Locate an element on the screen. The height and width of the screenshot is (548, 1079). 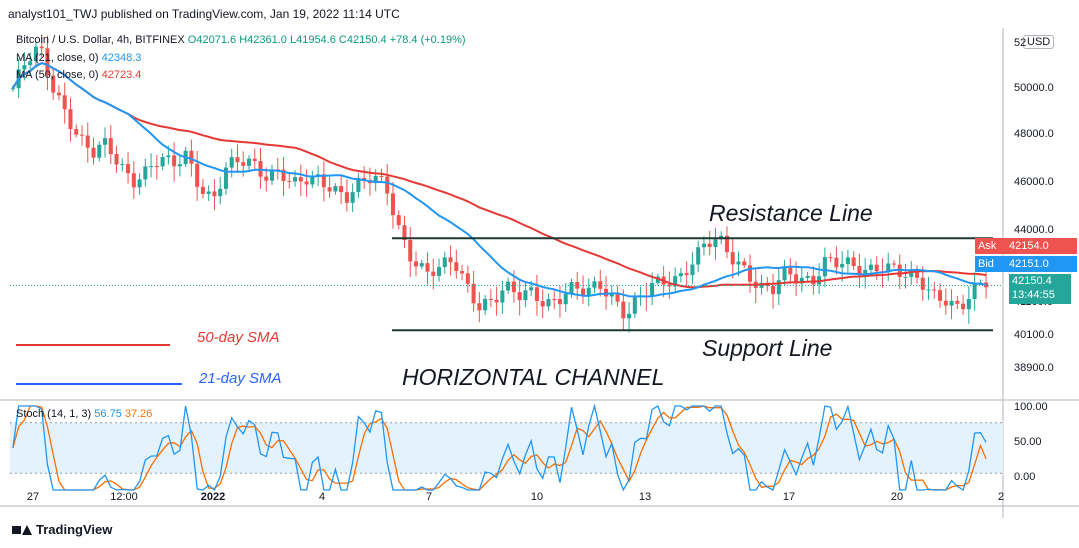
sma21-annotation: 21-day SMA is located at coordinates (240, 378).